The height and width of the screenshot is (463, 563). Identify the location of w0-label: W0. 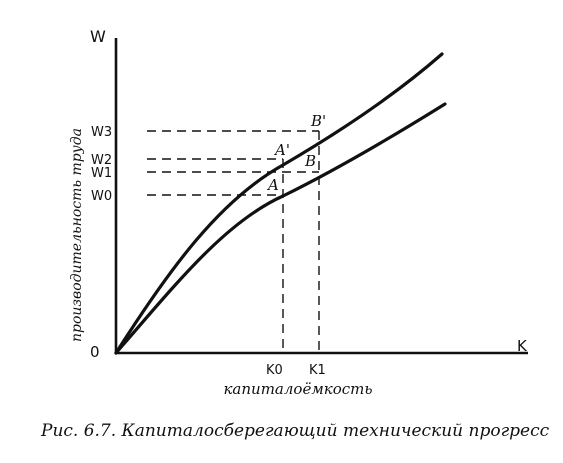
(101, 196).